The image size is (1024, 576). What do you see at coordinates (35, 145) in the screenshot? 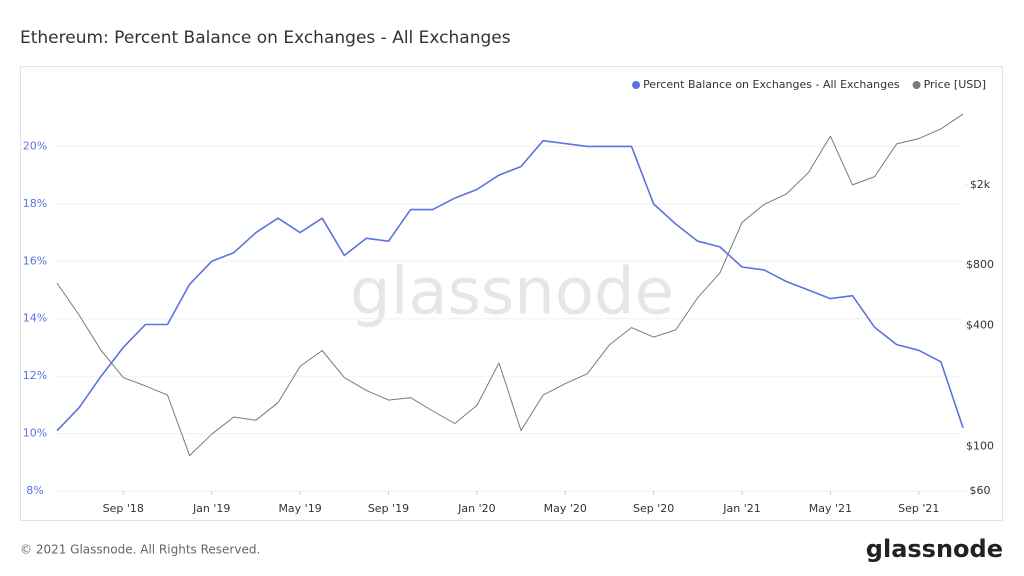
I see `y-tick-label: 20%` at bounding box center [35, 145].